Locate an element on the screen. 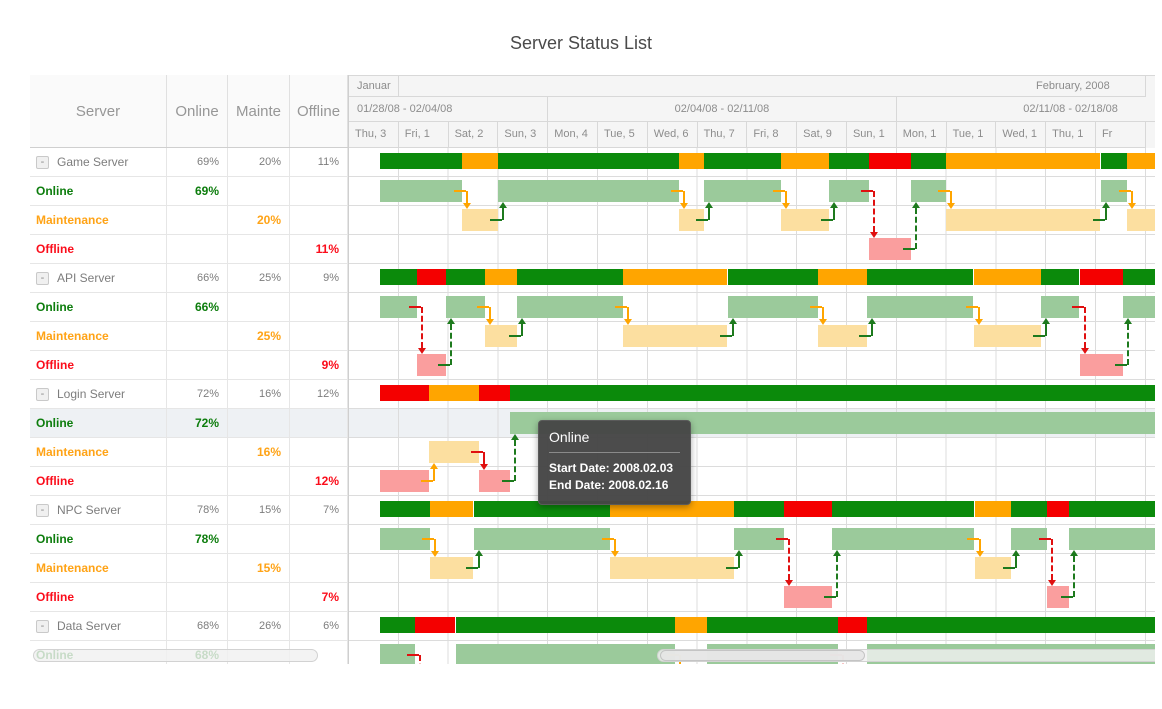  table-row-online: Online 66% is located at coordinates (189, 307).